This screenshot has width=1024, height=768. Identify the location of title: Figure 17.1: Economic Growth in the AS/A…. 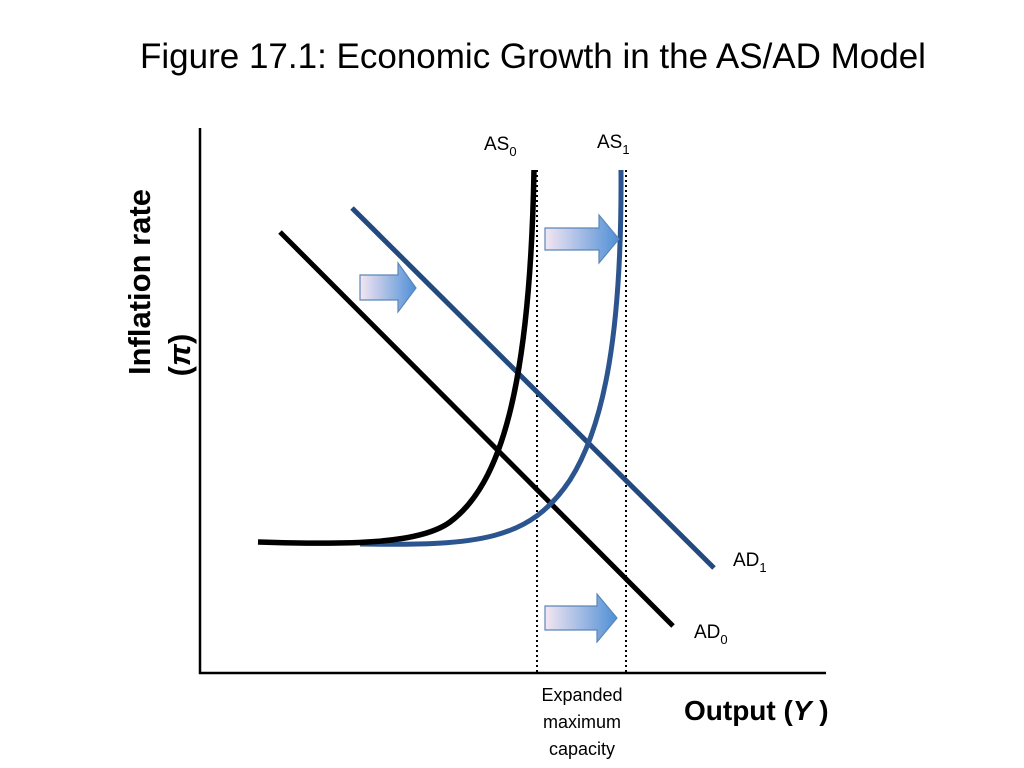
(533, 56).